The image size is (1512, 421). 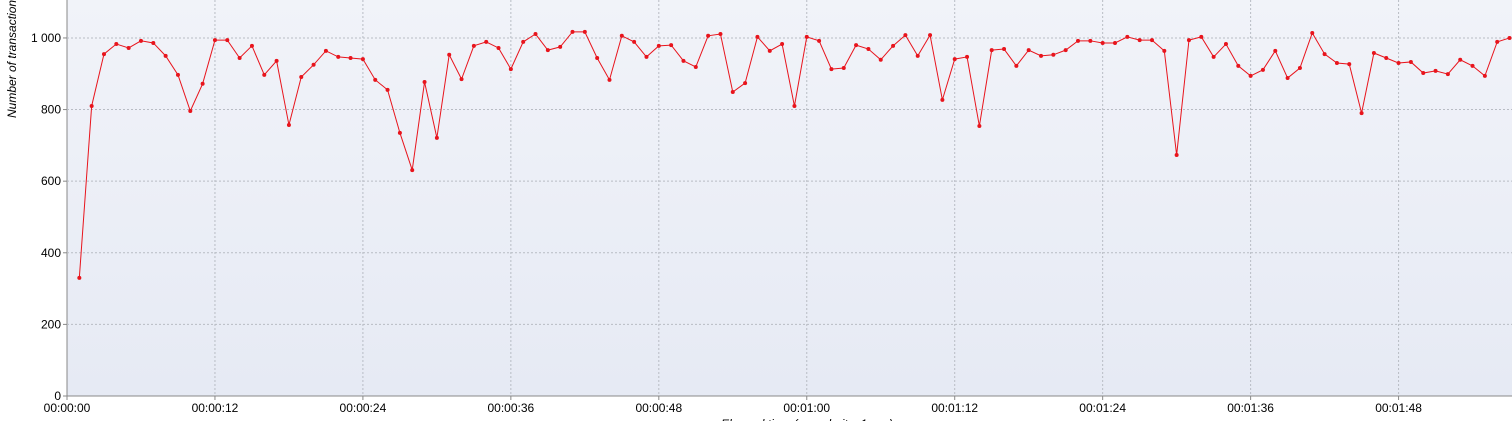 I want to click on y-tick-label: 200, so click(x=51, y=324).